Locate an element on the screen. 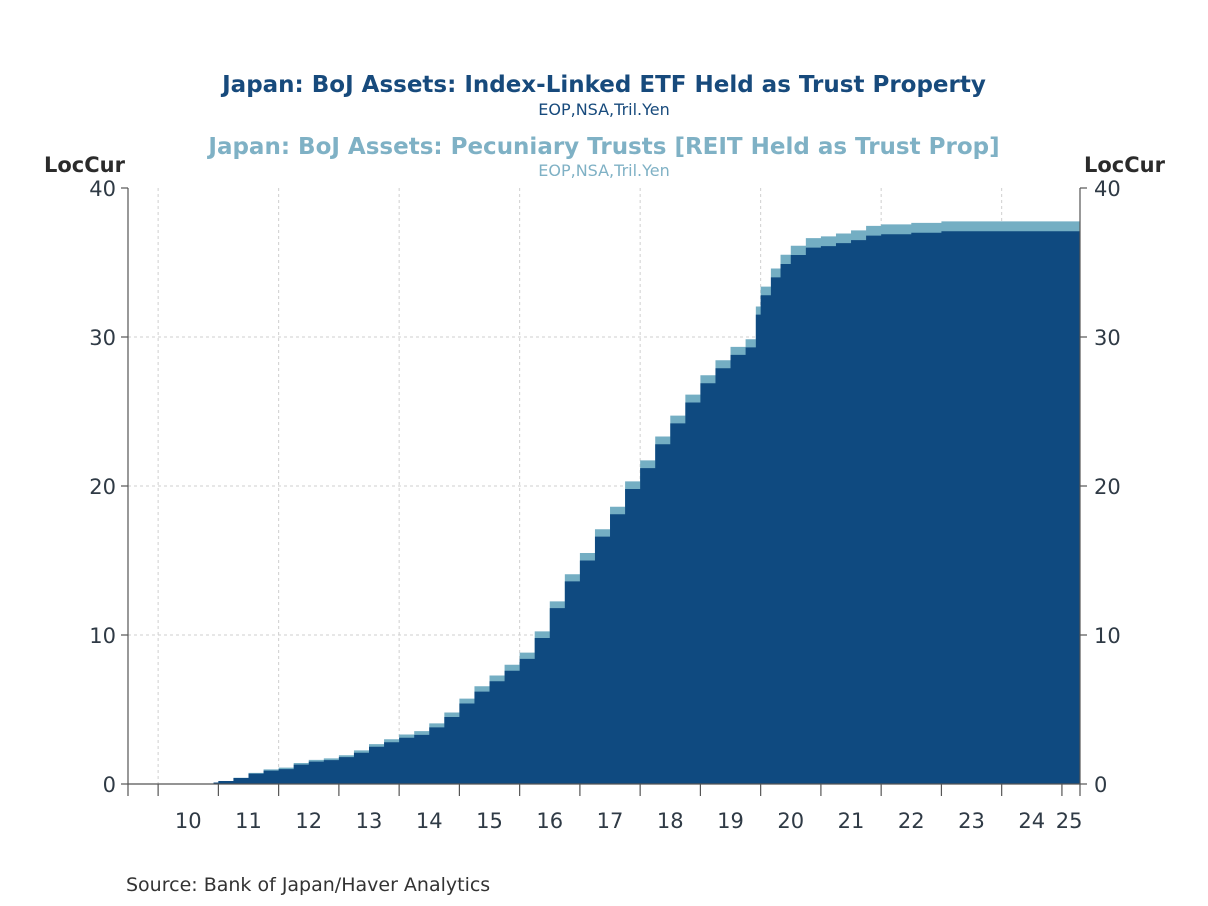 The width and height of the screenshot is (1208, 906). y-tick-label-right: 20 is located at coordinates (1107, 487).